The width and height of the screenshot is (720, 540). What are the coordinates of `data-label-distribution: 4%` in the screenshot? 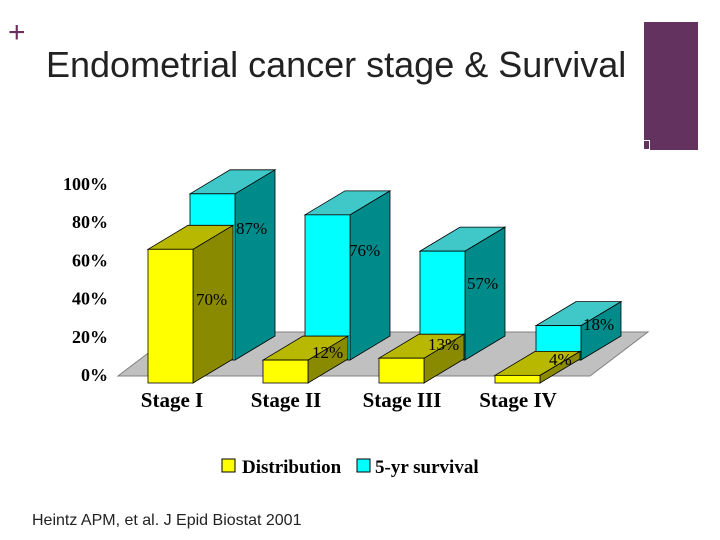 It's located at (560, 359).